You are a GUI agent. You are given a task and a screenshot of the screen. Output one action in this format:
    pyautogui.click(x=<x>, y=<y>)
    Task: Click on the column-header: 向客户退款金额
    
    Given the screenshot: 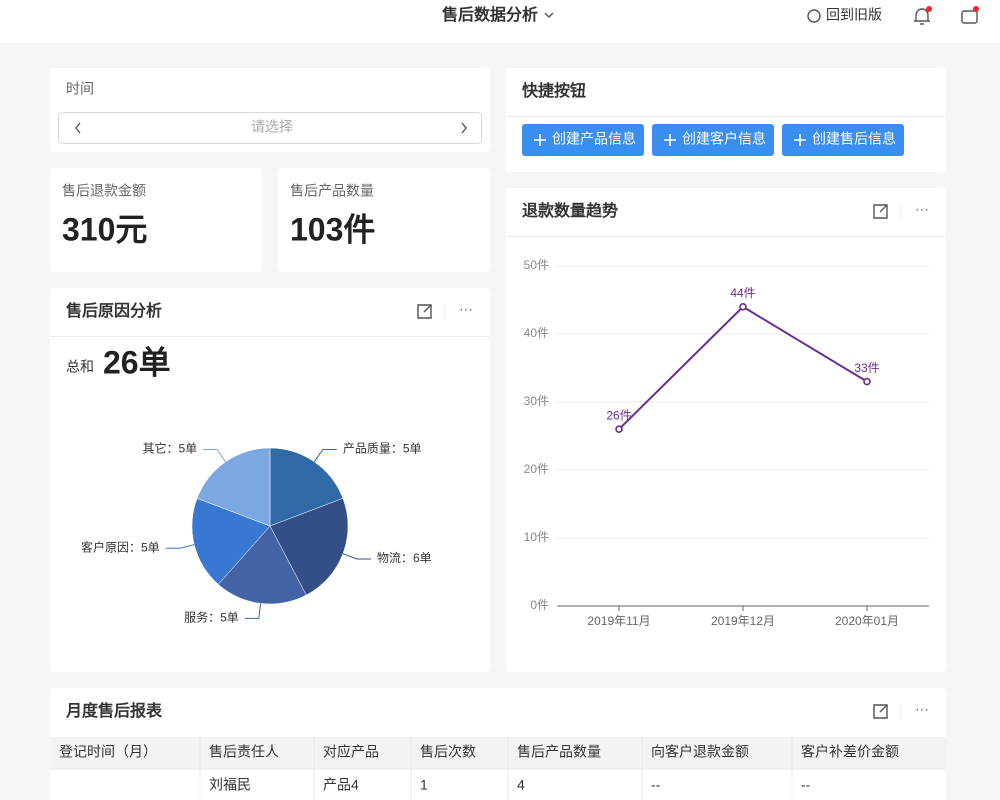 What is the action you would take?
    pyautogui.click(x=700, y=752)
    